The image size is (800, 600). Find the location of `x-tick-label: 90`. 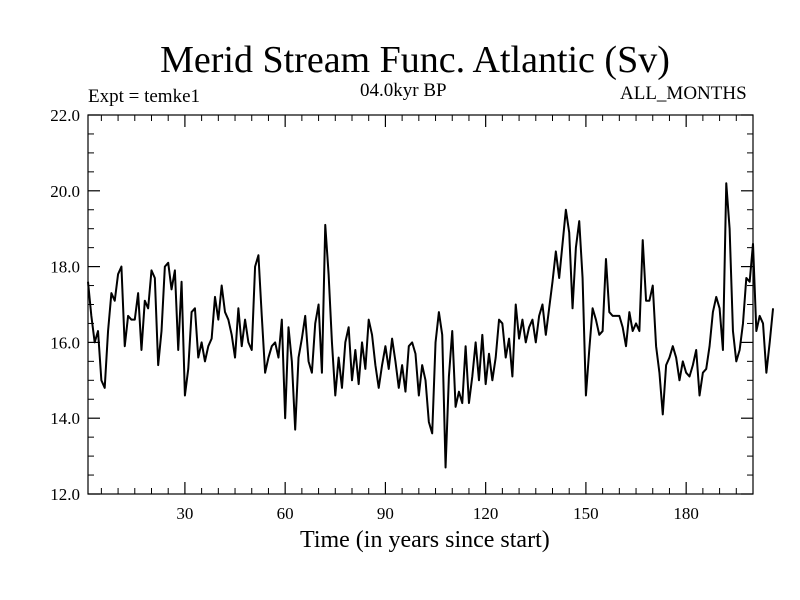

x-tick-label: 90 is located at coordinates (385, 513).